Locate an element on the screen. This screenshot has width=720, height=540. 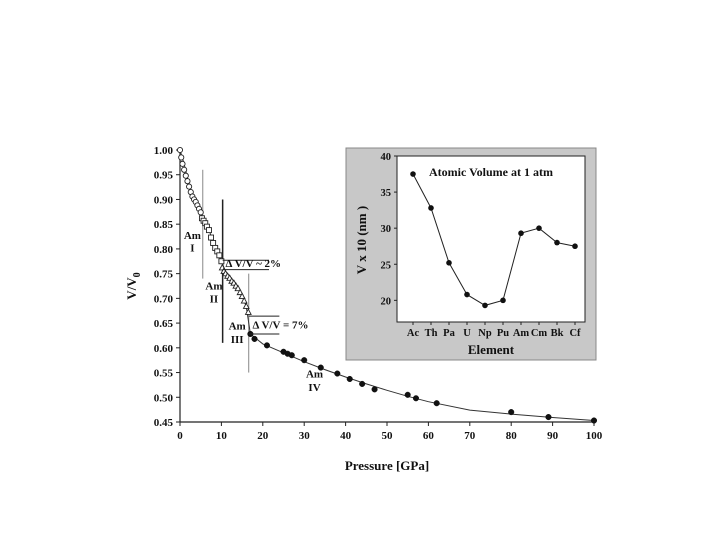
inset-y-tick-label: 35 is located at coordinates (386, 193).